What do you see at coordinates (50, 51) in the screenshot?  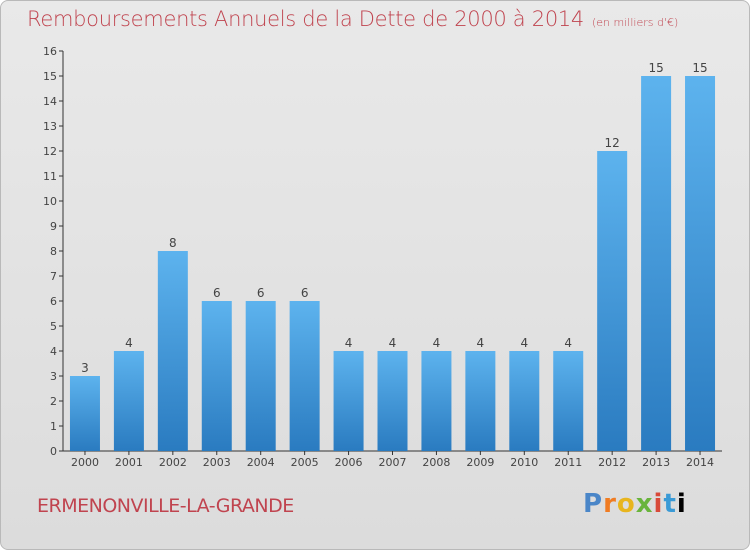 I see `y-tick-label: 16` at bounding box center [50, 51].